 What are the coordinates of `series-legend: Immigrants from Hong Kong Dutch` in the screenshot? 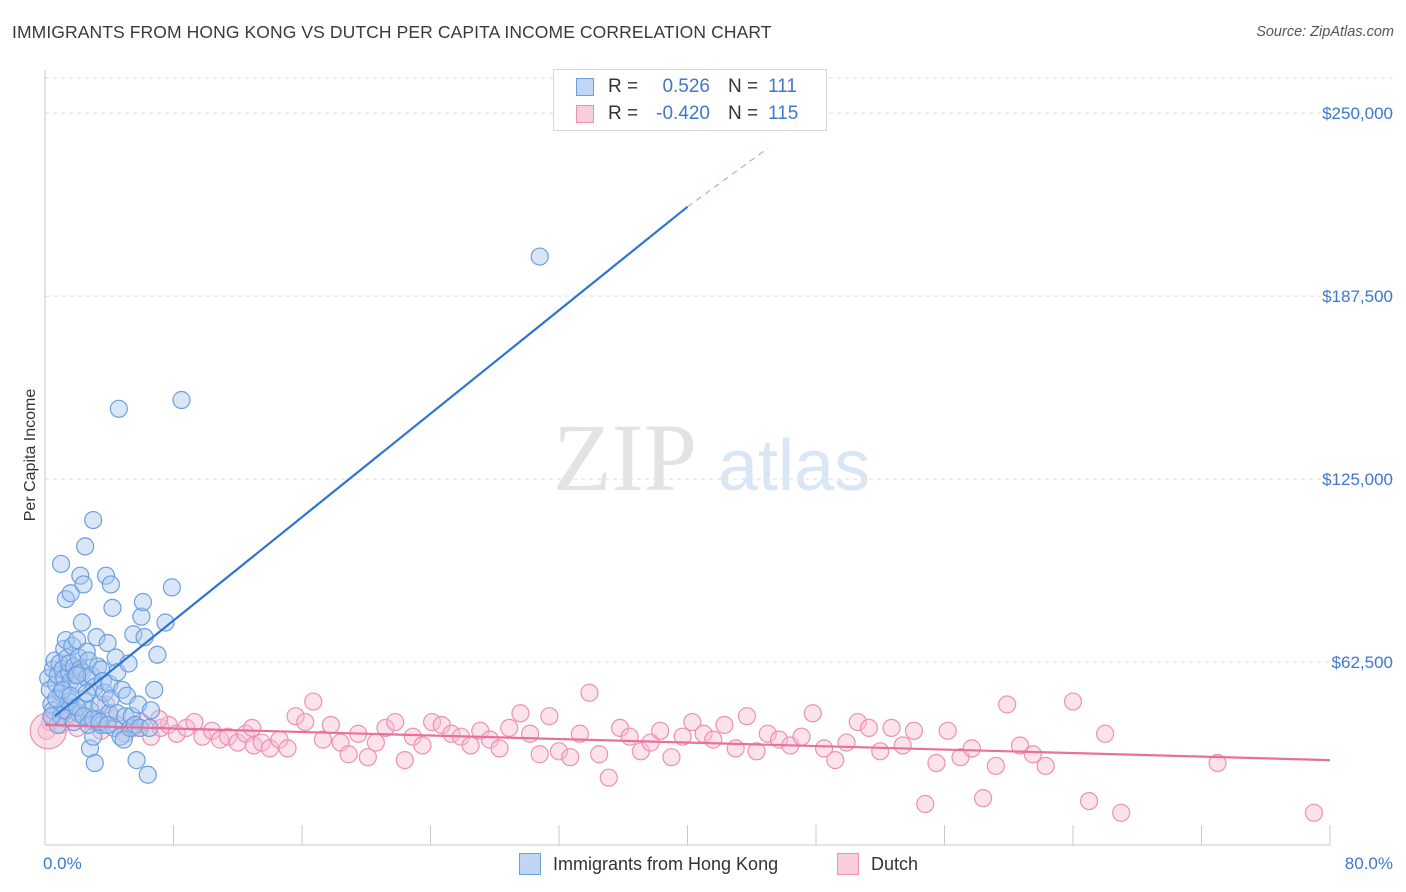 It's located at (703, 865).